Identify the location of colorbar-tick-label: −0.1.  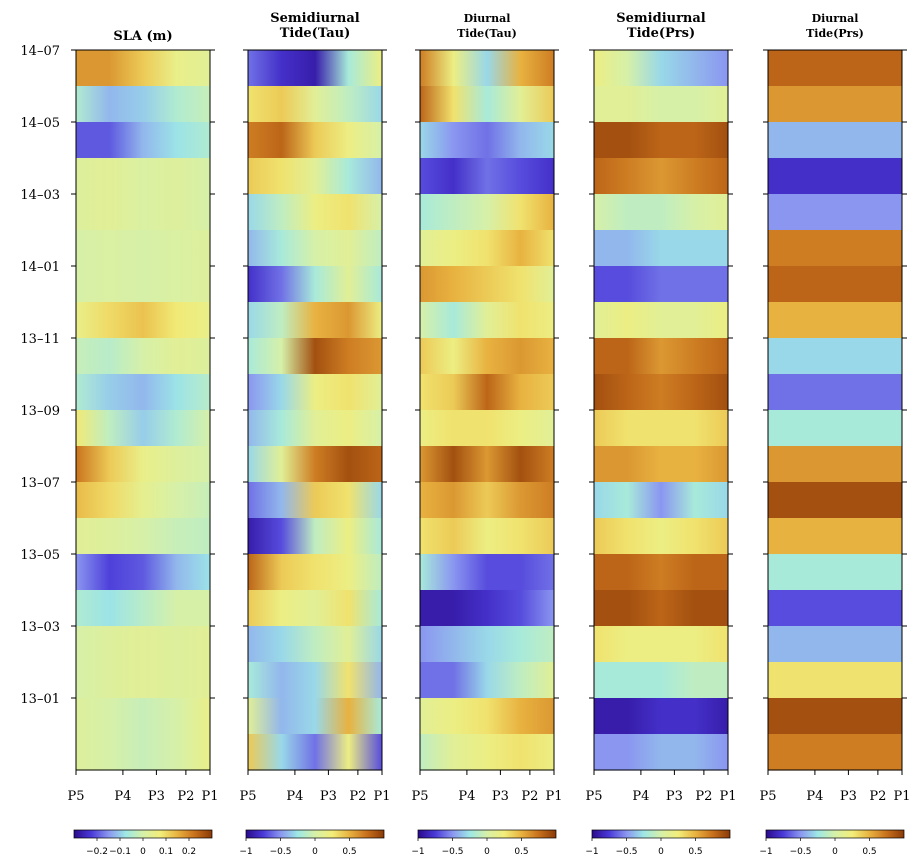
(120, 852).